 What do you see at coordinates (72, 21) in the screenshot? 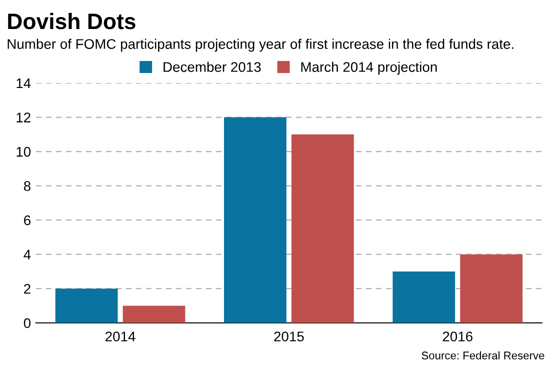
I see `chart-title: Dovish Dots` at bounding box center [72, 21].